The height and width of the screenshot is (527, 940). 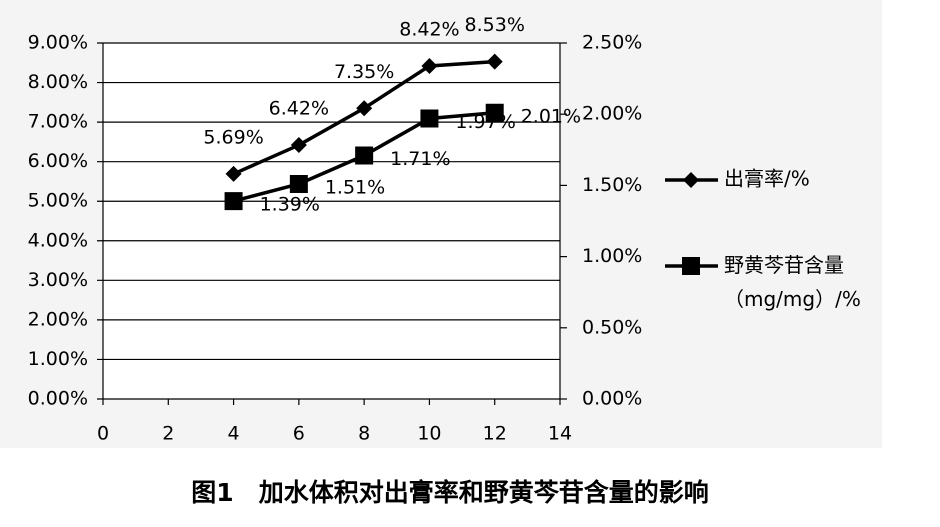 What do you see at coordinates (58, 122) in the screenshot?
I see `y-tick-label: 7.00%` at bounding box center [58, 122].